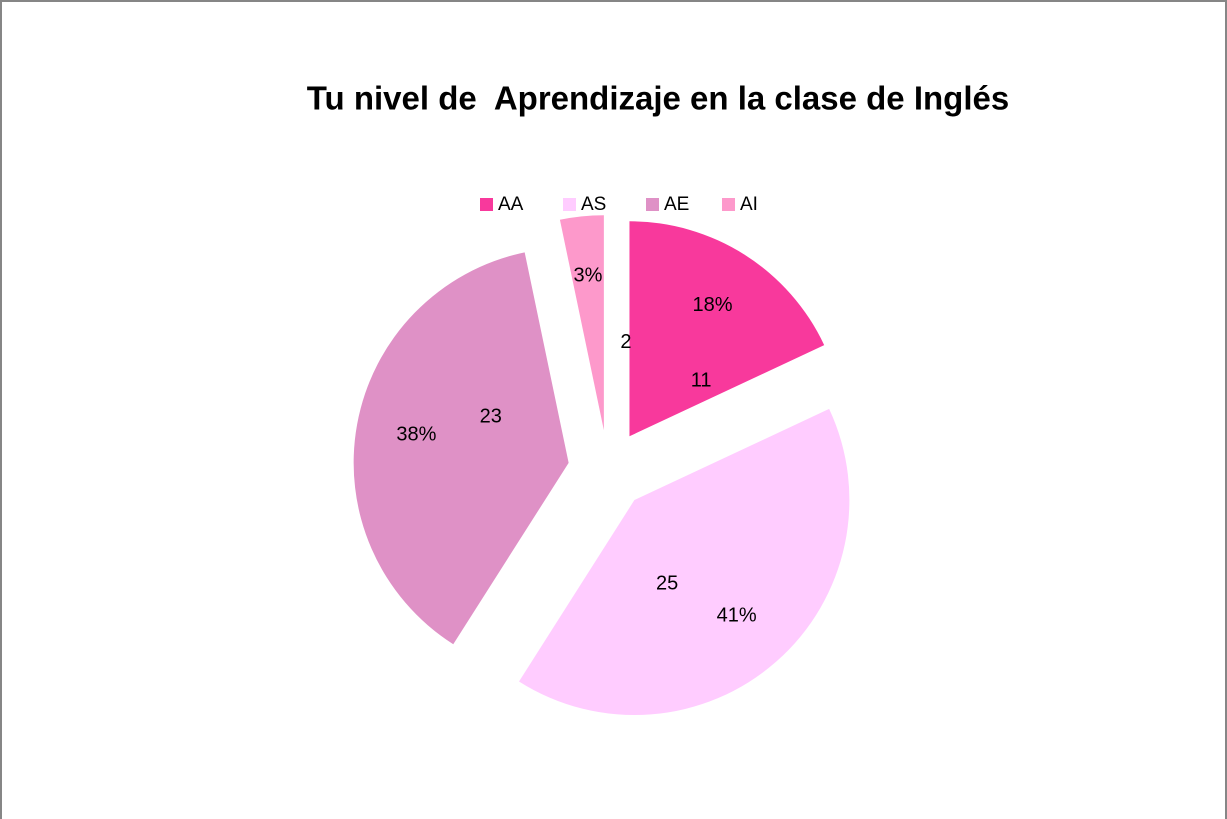 This screenshot has width=1227, height=819. I want to click on legend-label: AE, so click(676, 204).